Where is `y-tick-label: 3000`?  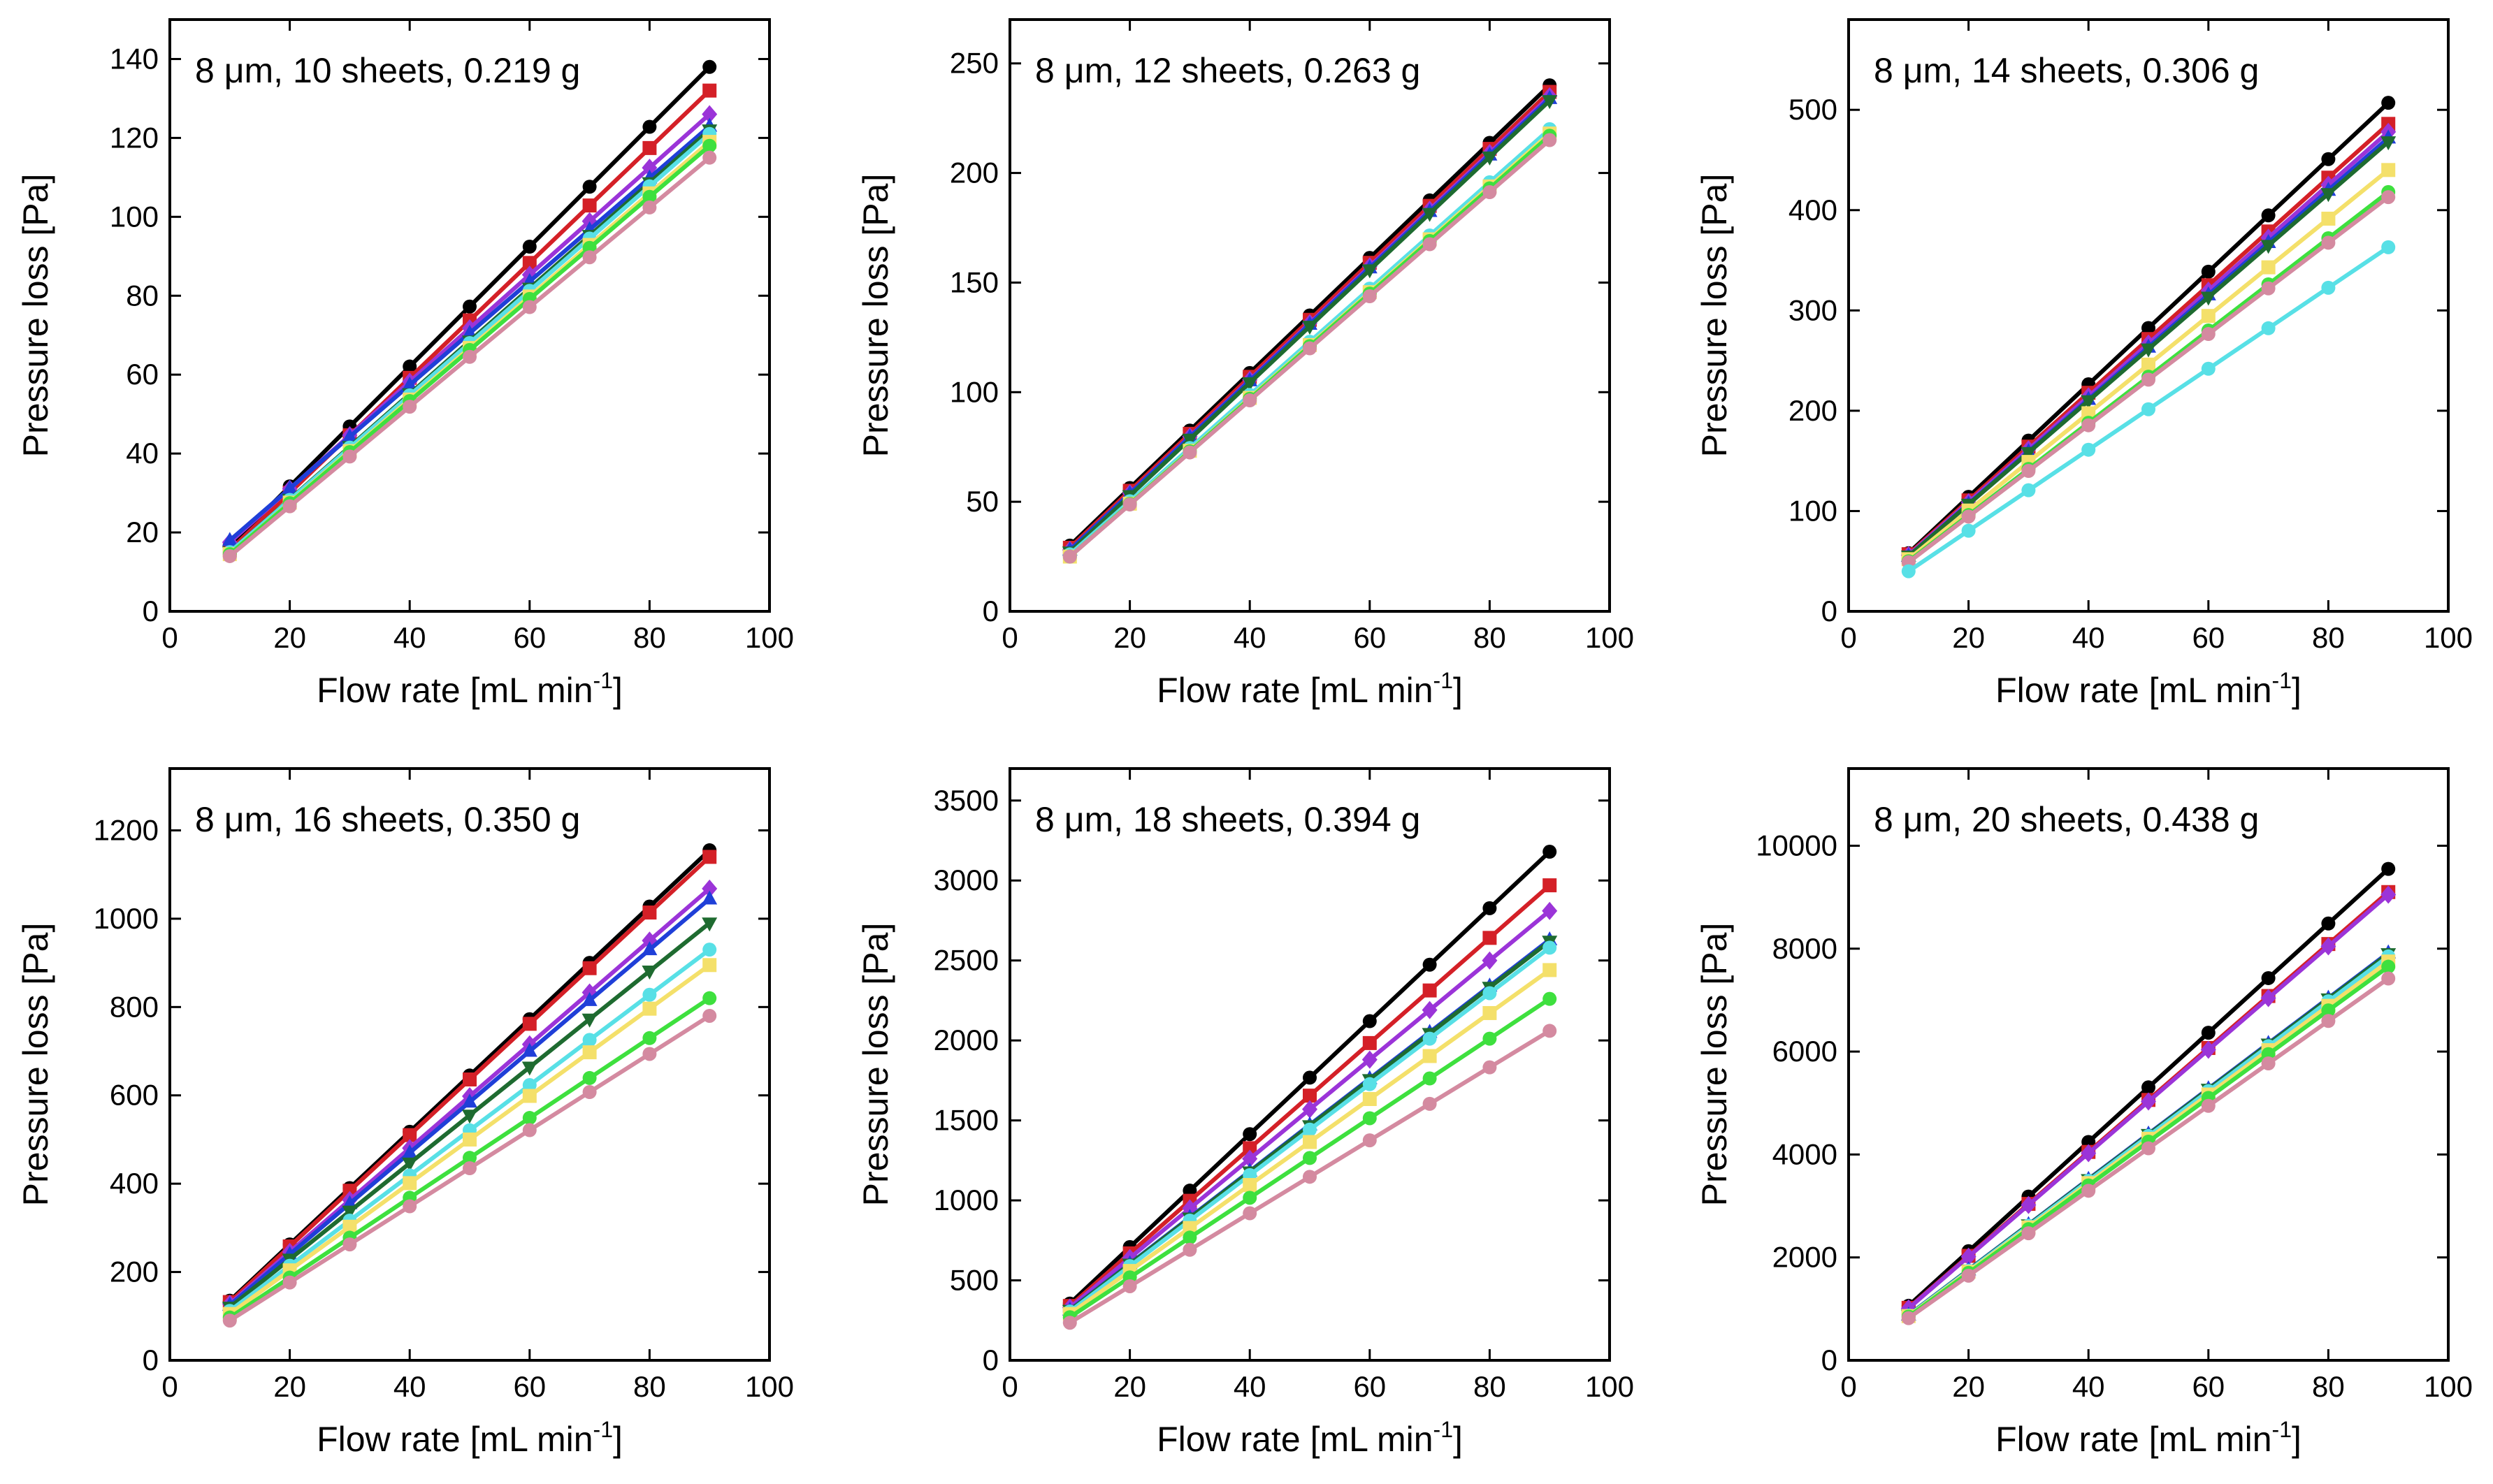
y-tick-label: 3000 is located at coordinates (966, 880).